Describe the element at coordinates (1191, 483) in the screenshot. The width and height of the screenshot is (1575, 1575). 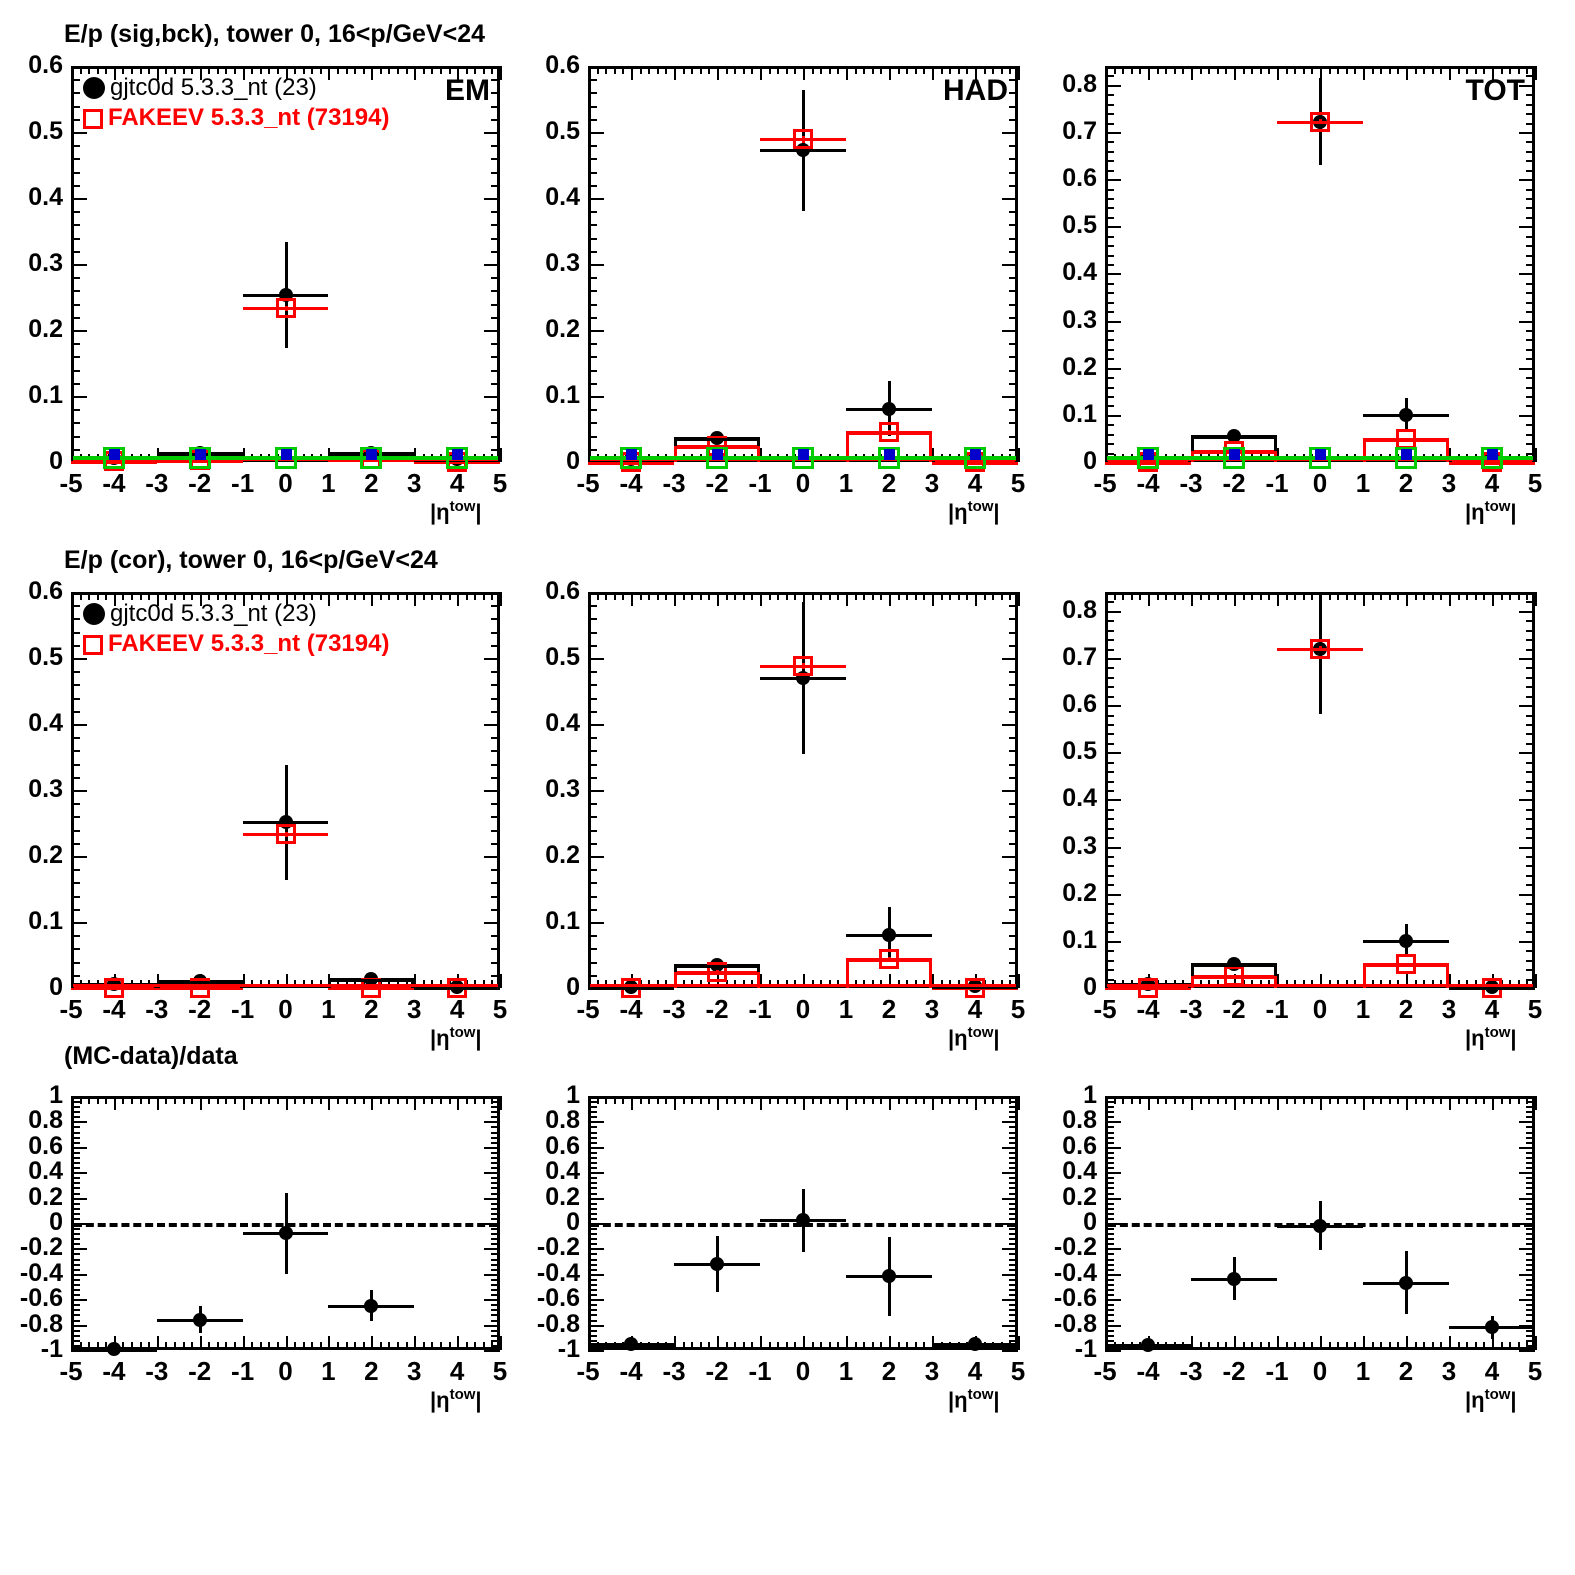
I see `xtick-label: -3` at that location.